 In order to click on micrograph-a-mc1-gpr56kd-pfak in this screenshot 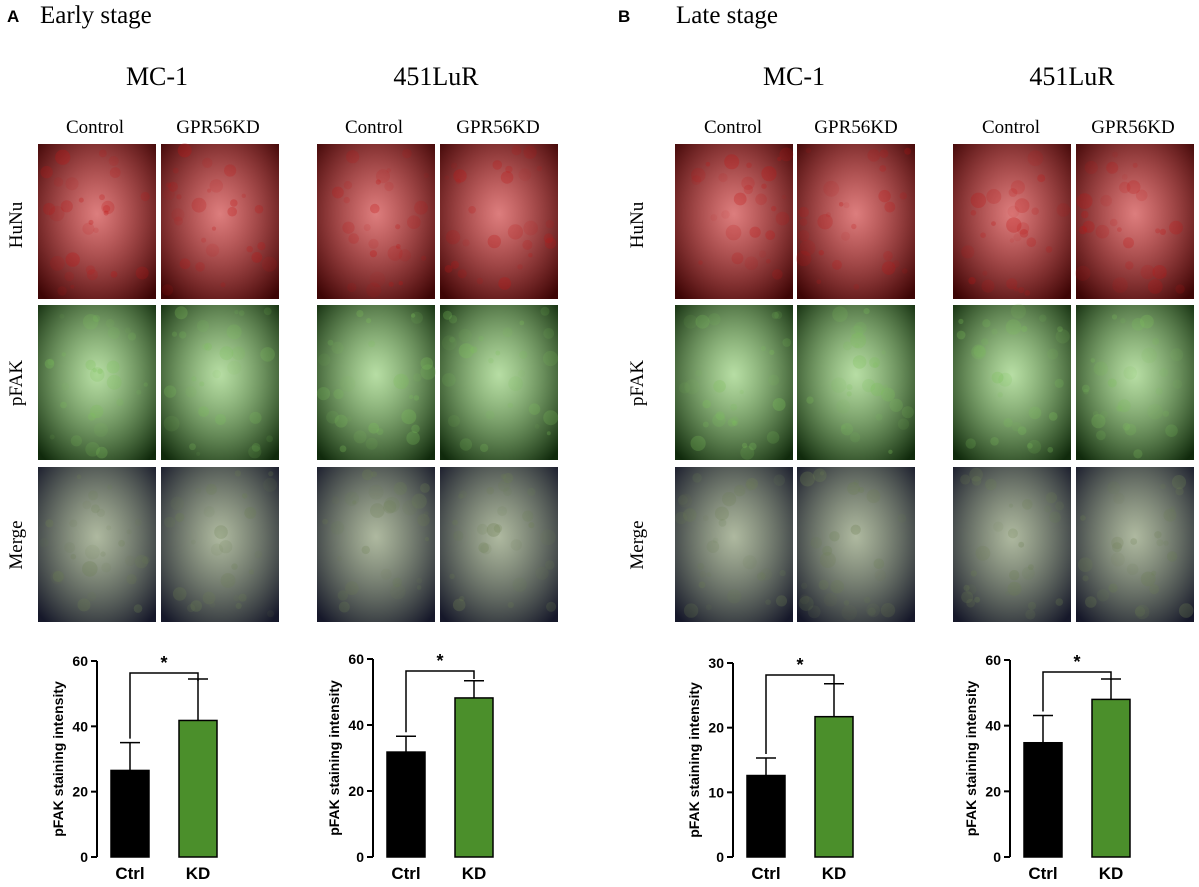, I will do `click(220, 382)`.